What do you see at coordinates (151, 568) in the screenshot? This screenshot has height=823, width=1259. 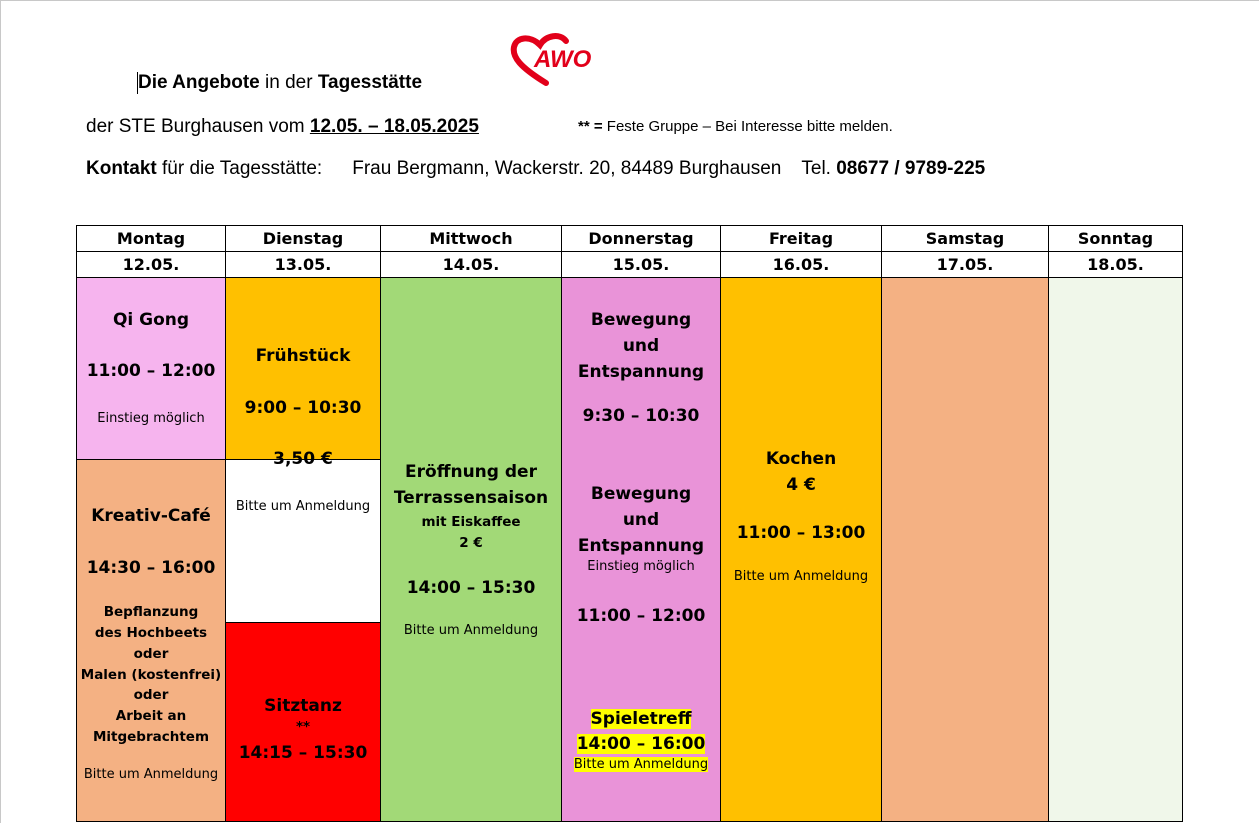 I see `kreativ-time: 14:30 – 16:00` at bounding box center [151, 568].